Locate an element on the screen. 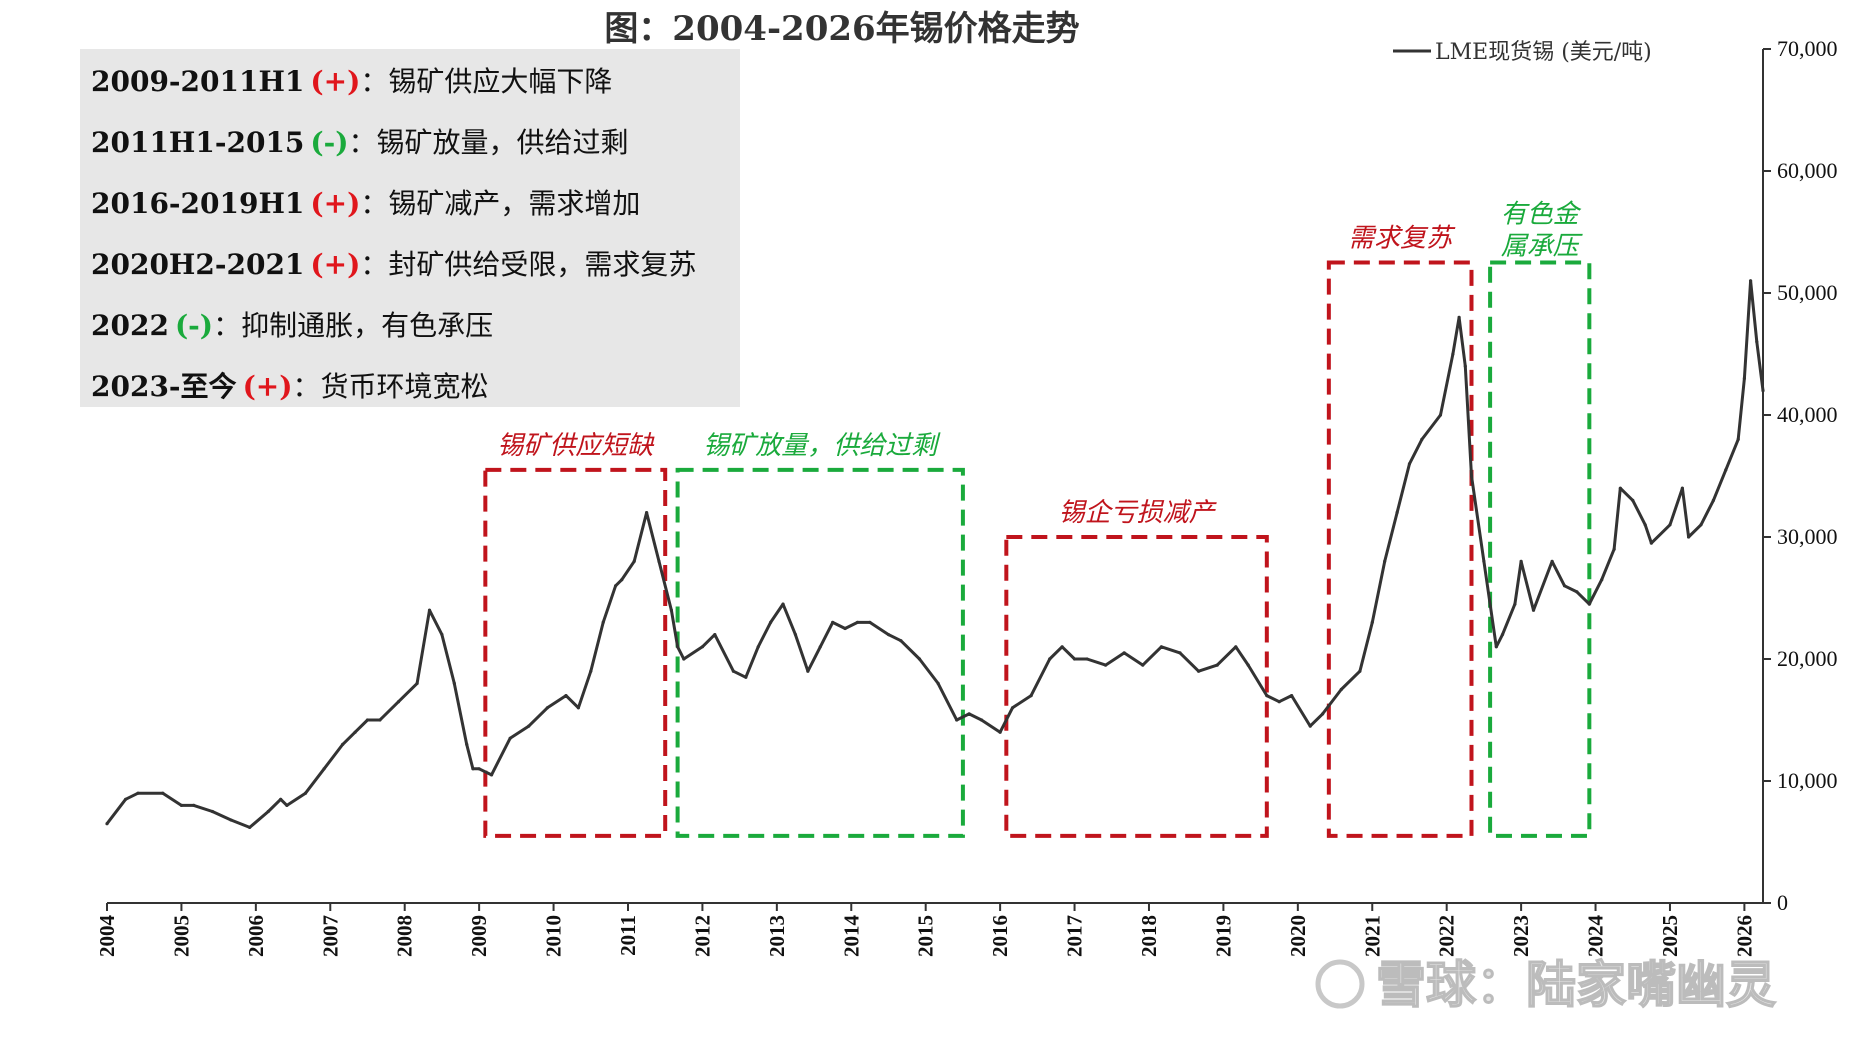  chart-title: 图：2004-2026年锡价格走势 is located at coordinates (841, 29).